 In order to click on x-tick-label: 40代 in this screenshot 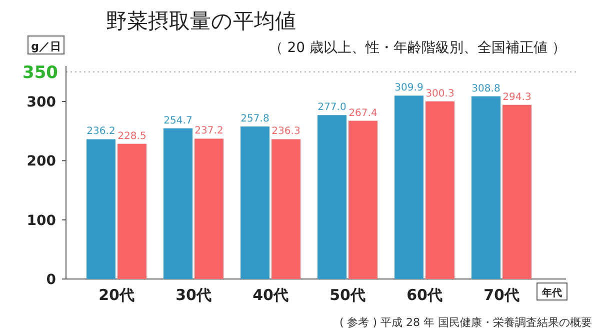, I will do `click(270, 295)`.